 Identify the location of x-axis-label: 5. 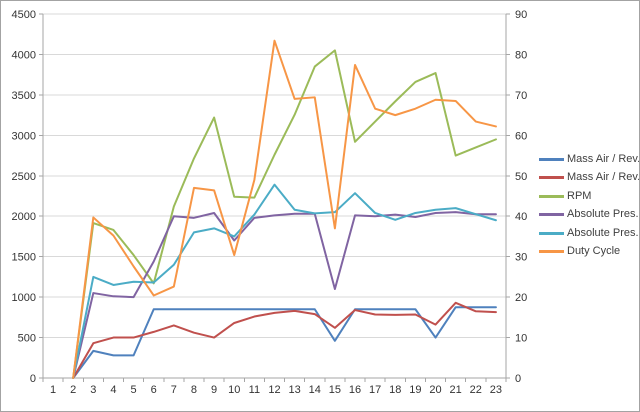
(134, 390).